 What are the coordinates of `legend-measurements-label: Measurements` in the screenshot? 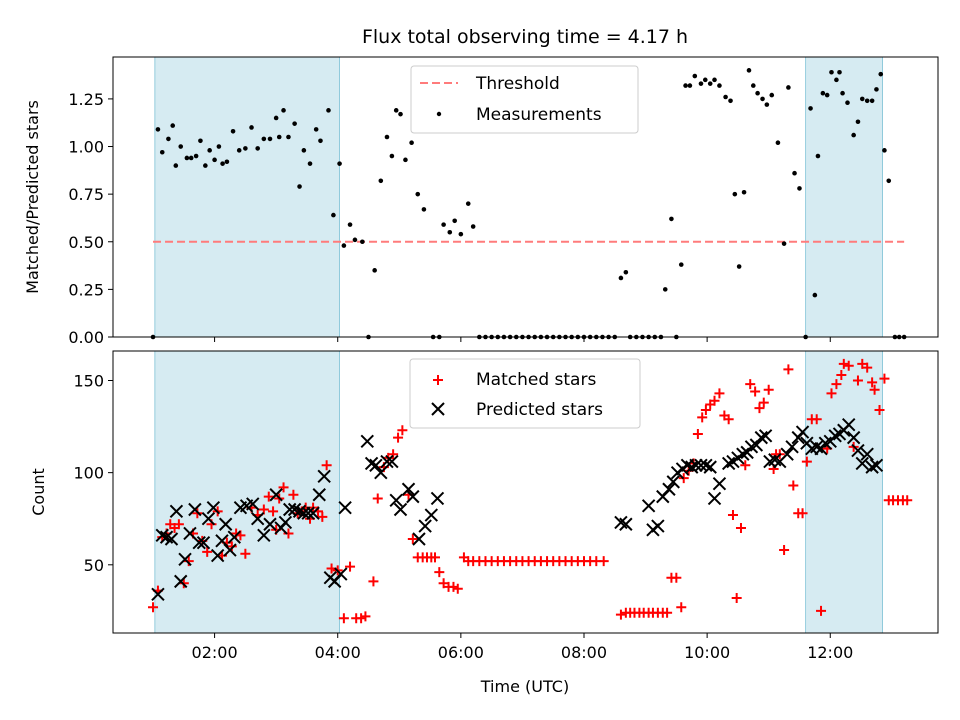 It's located at (539, 115).